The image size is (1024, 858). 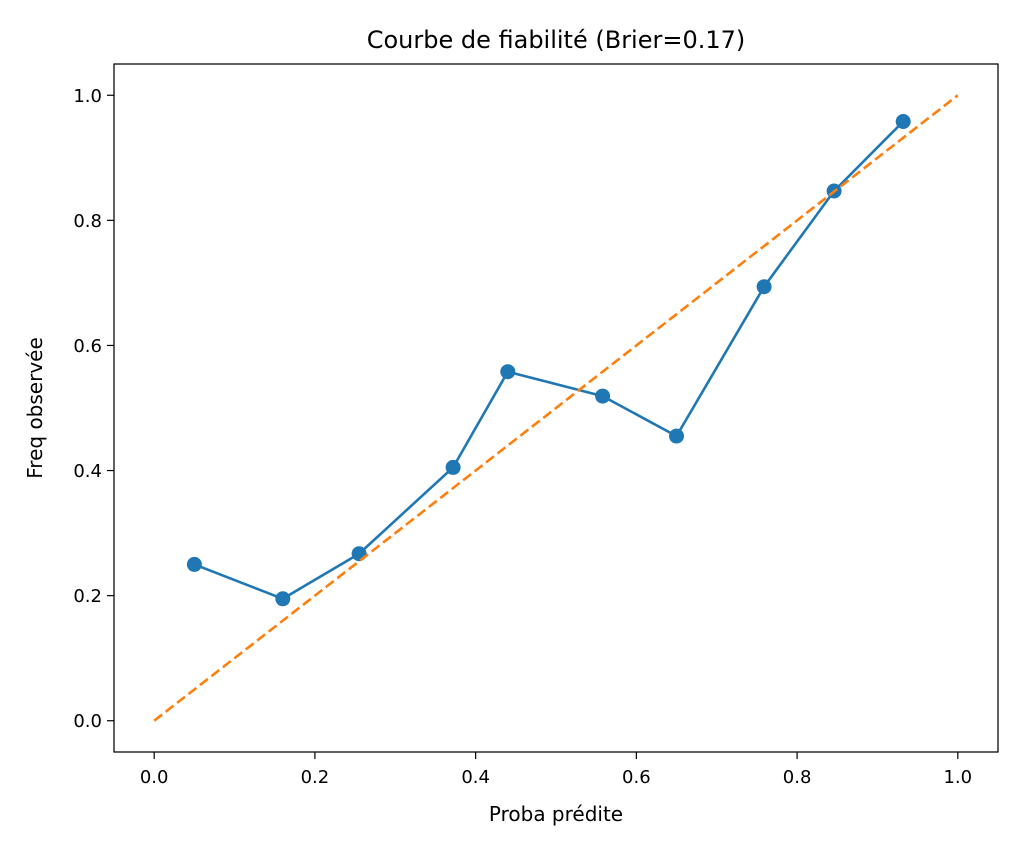 I want to click on x-axis-ticks: 0.0 0.2 0.4 0.6 0.8 1.0, so click(x=556, y=770).